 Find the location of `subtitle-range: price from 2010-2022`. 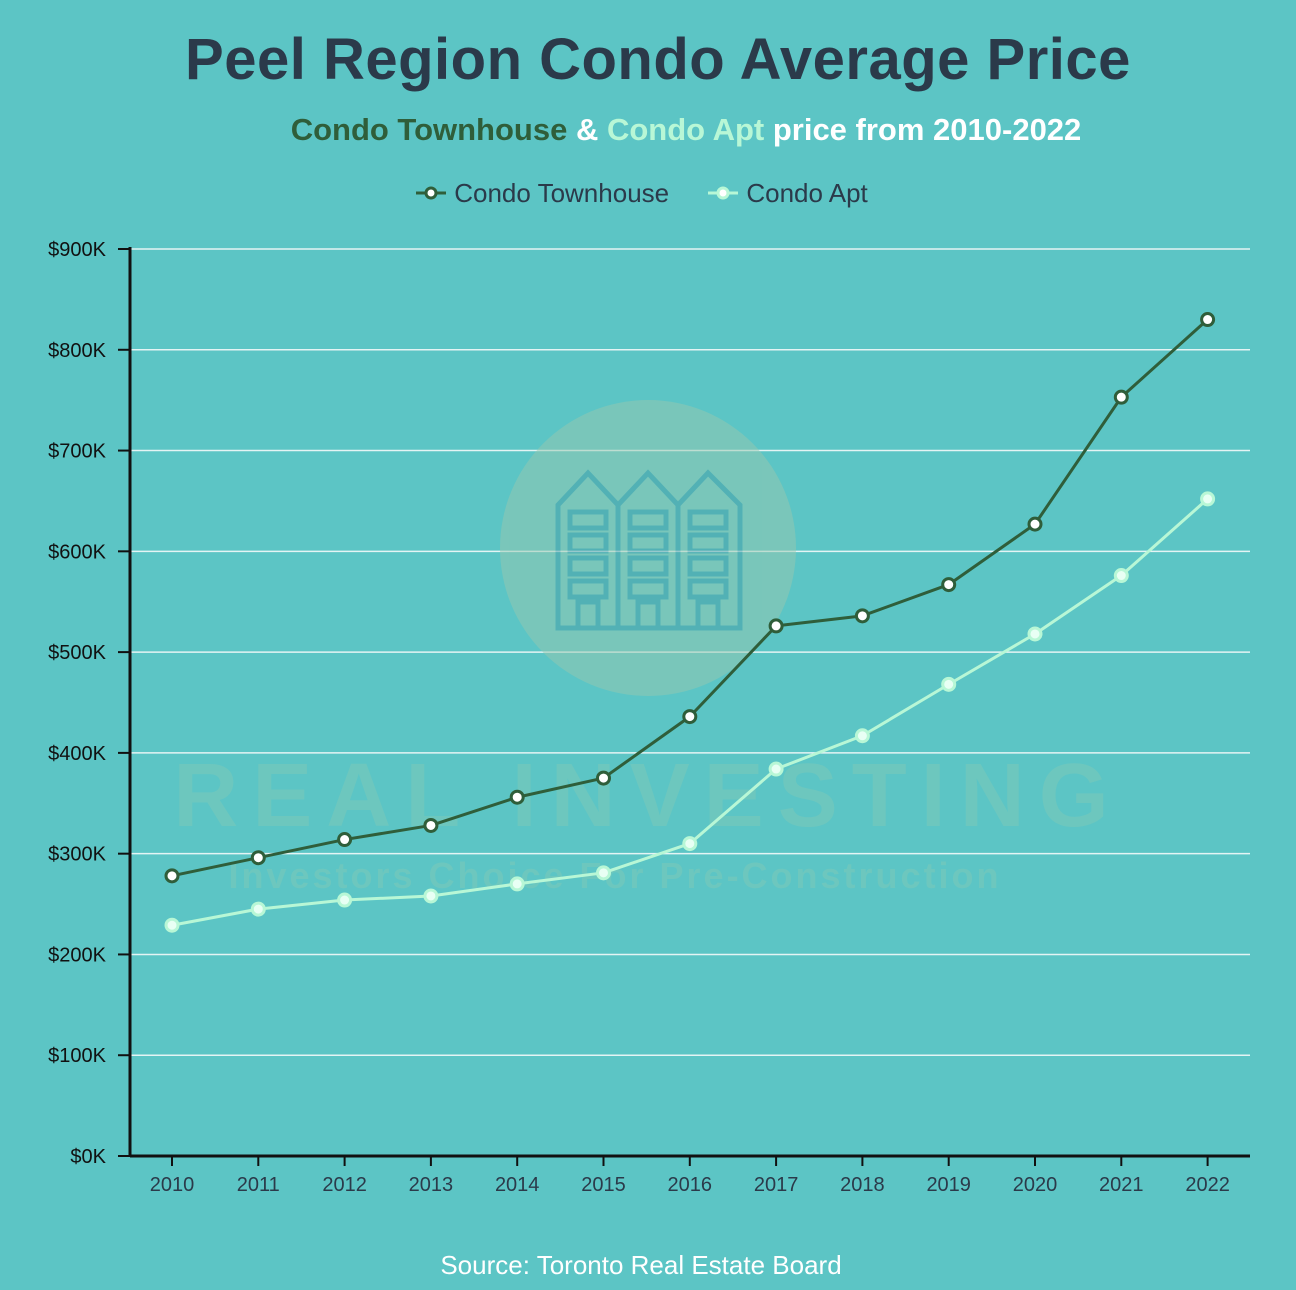

subtitle-range: price from 2010-2022 is located at coordinates (923, 129).